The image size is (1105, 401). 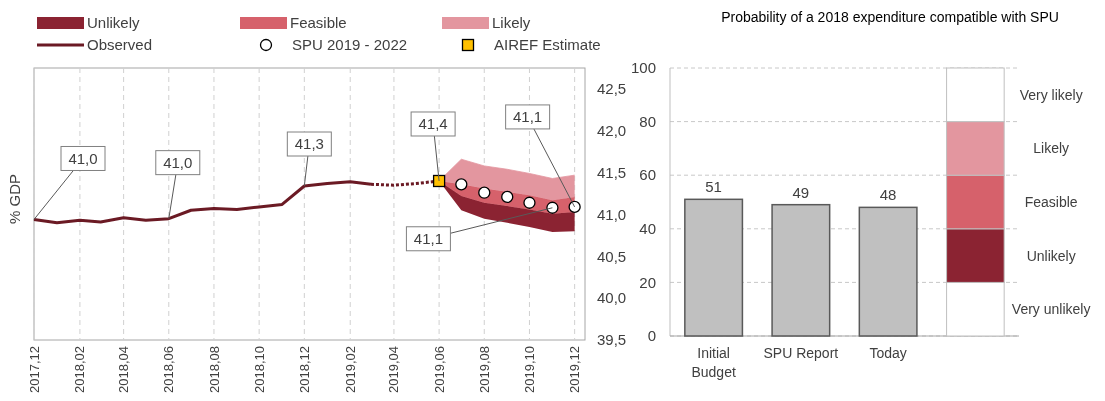 I want to click on data-label: 49, so click(x=801, y=192).